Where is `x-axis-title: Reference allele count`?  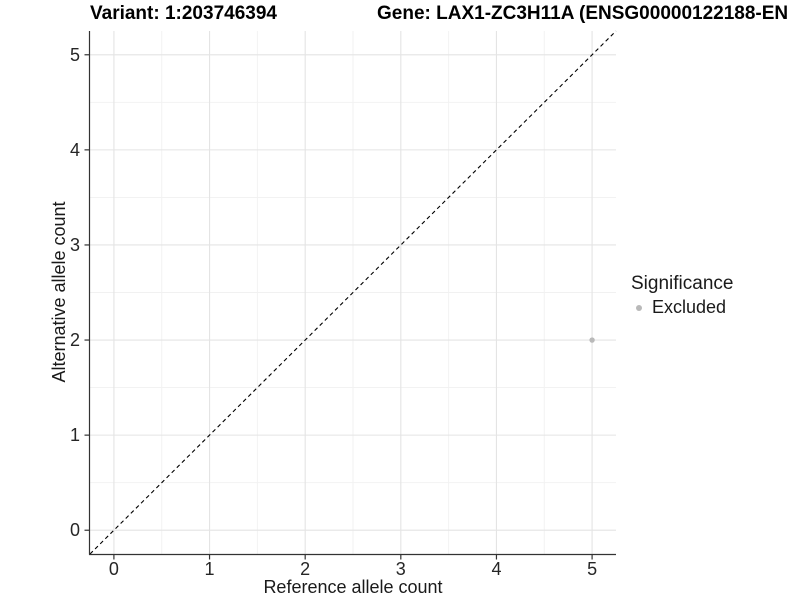 x-axis-title: Reference allele count is located at coordinates (353, 587).